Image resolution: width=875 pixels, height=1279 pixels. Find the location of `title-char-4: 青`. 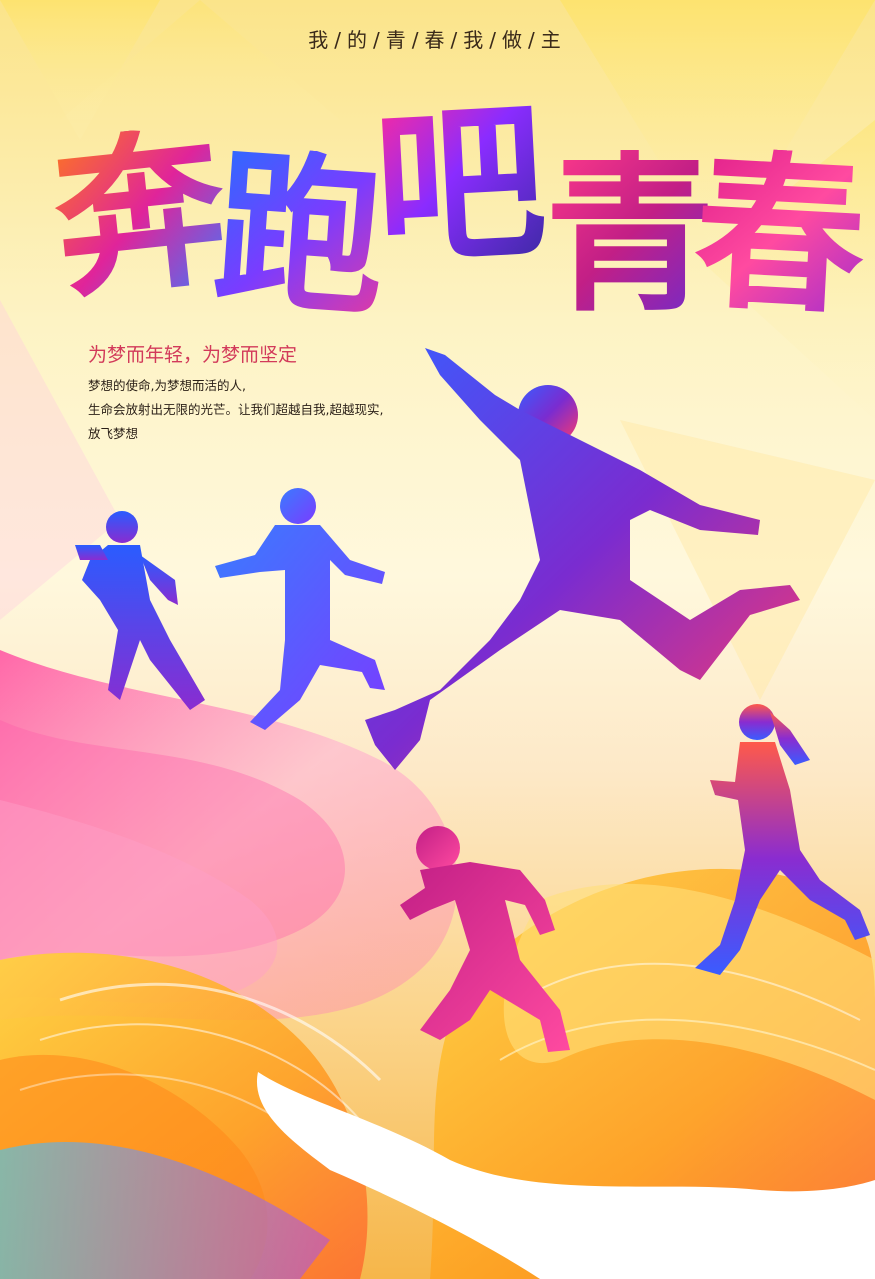

title-char-4: 青 is located at coordinates (630, 235).